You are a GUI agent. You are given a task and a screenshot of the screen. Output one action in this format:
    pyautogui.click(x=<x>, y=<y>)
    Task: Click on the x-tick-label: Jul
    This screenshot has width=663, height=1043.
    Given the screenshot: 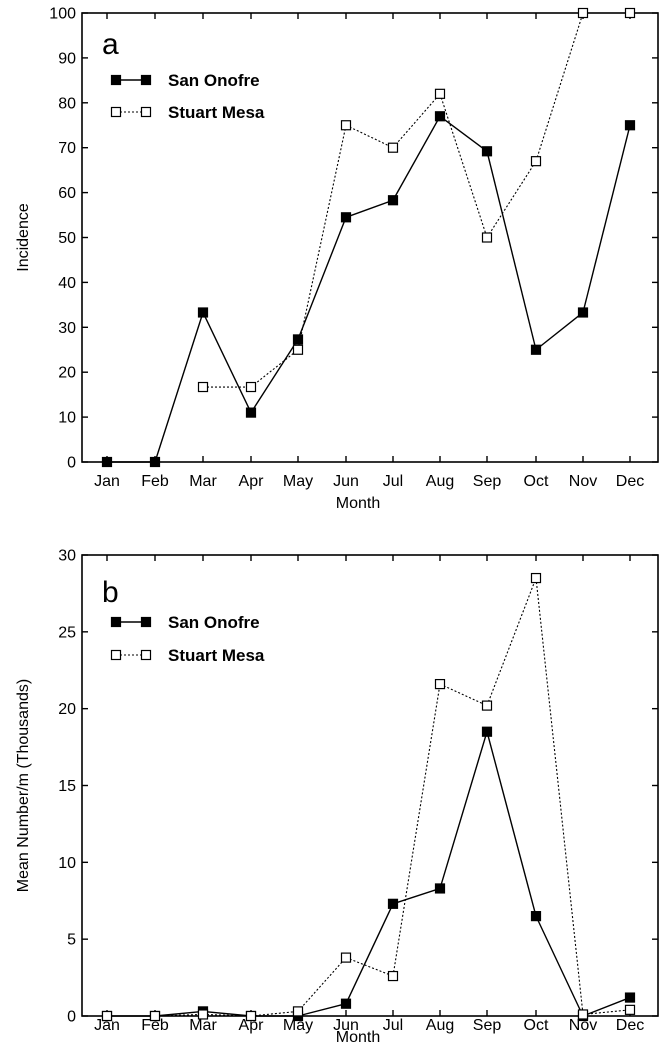 What is the action you would take?
    pyautogui.click(x=393, y=481)
    